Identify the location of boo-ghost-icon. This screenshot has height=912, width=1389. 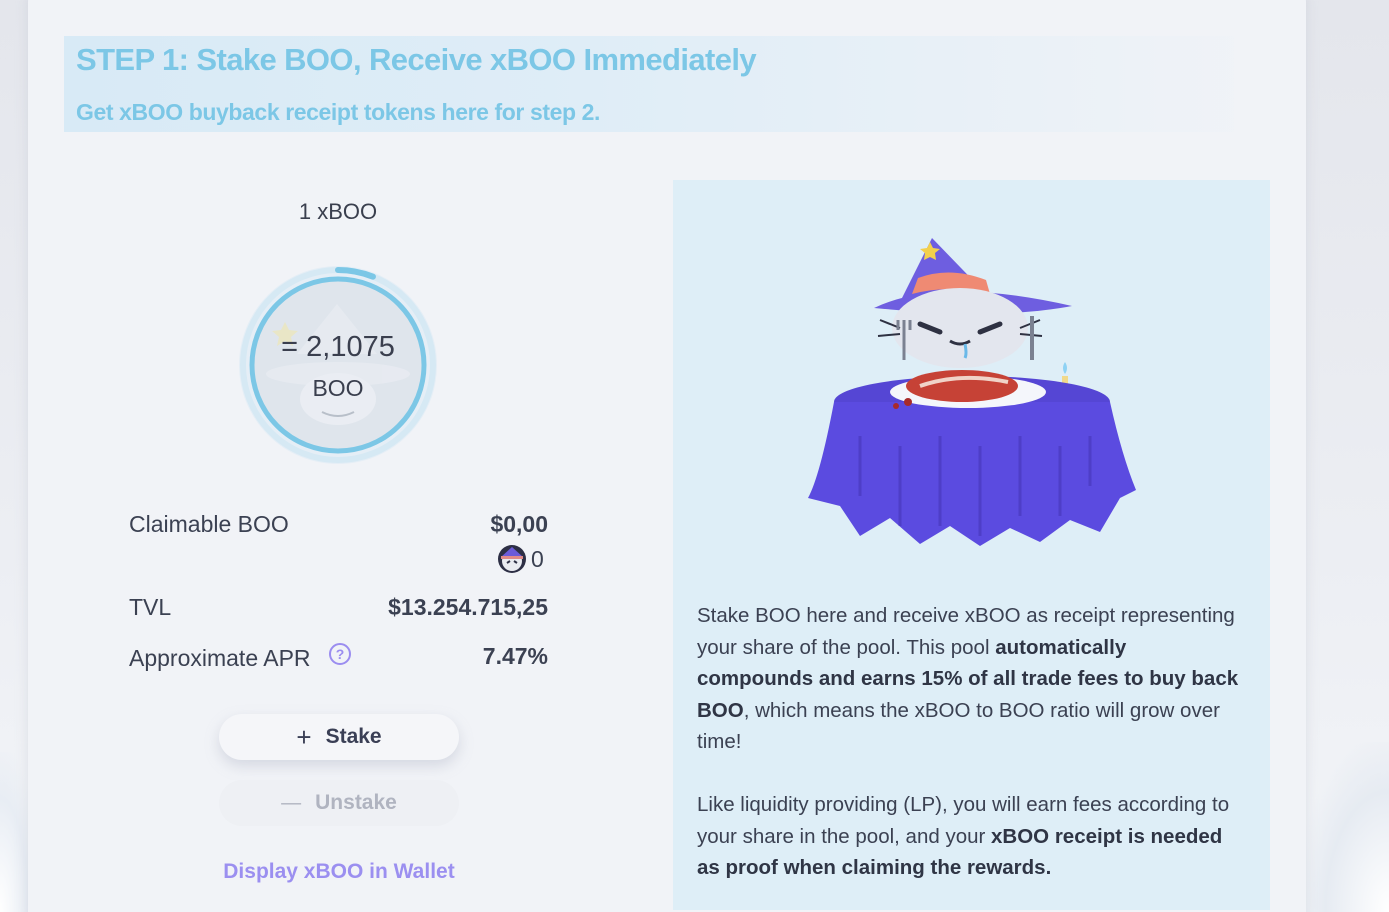
(338, 364).